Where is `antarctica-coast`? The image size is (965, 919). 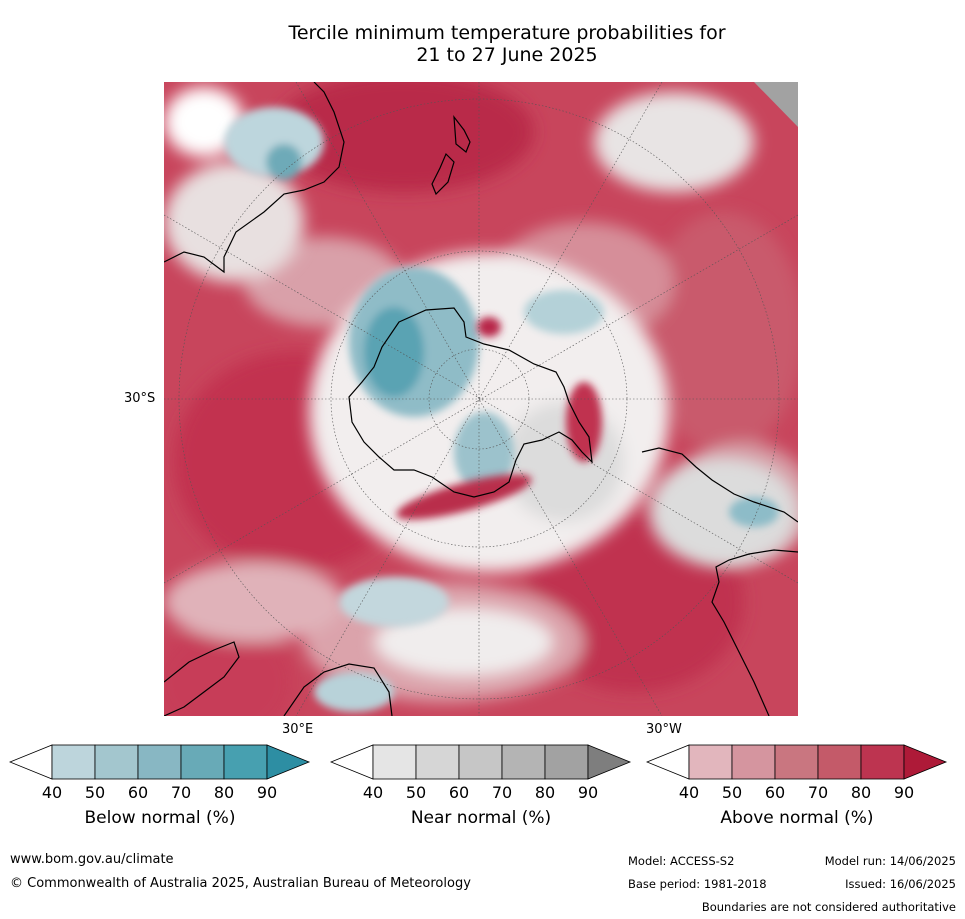
antarctica-coast is located at coordinates (470, 402).